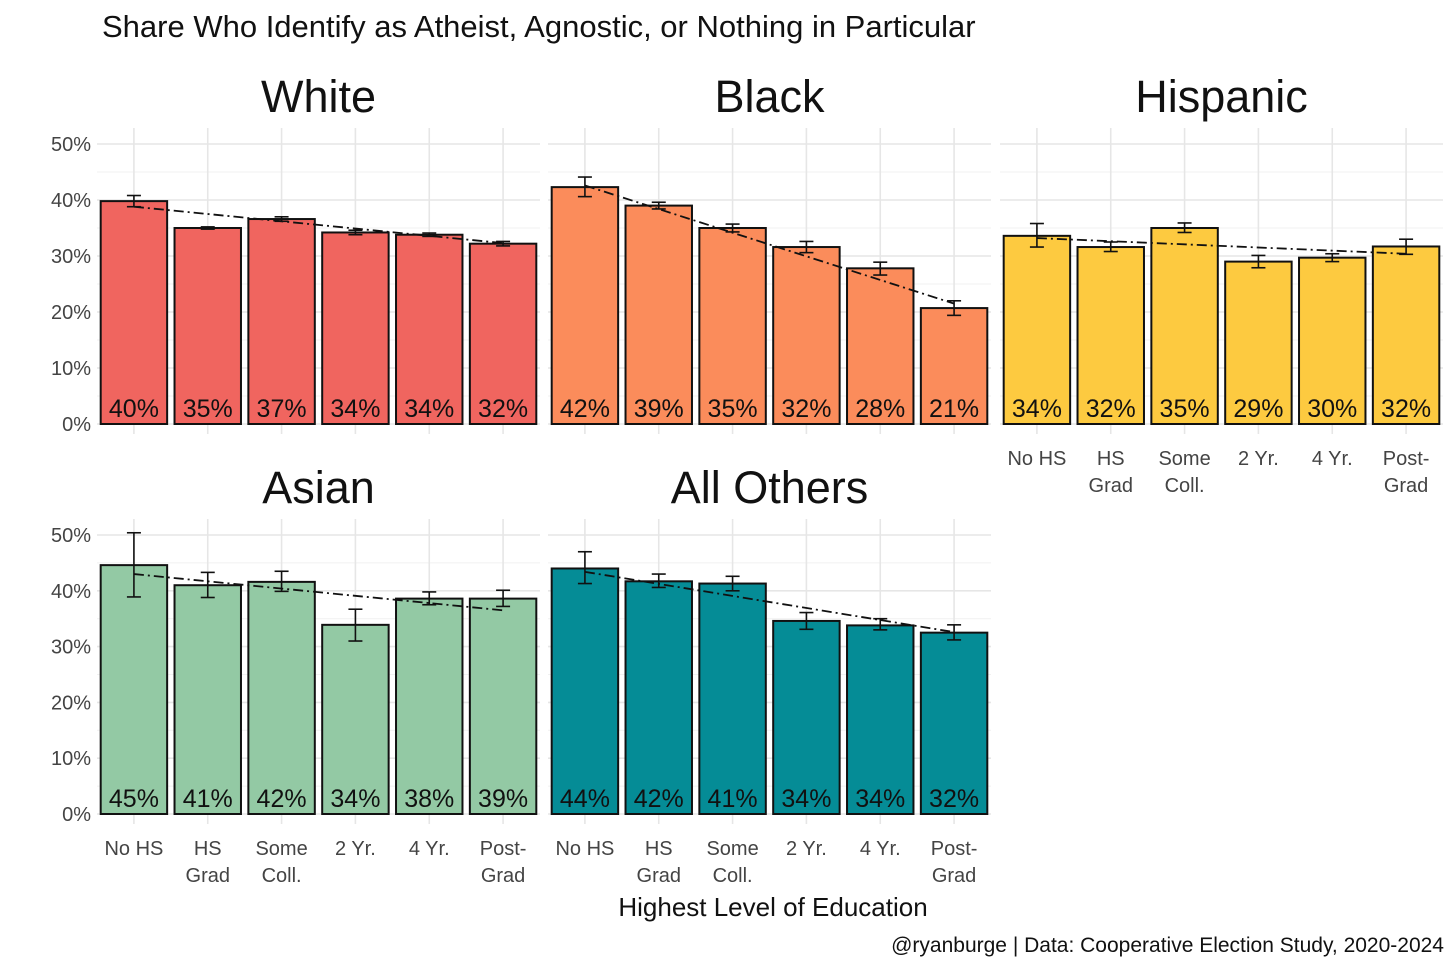  What do you see at coordinates (134, 799) in the screenshot?
I see `bar-value-label: 45%` at bounding box center [134, 799].